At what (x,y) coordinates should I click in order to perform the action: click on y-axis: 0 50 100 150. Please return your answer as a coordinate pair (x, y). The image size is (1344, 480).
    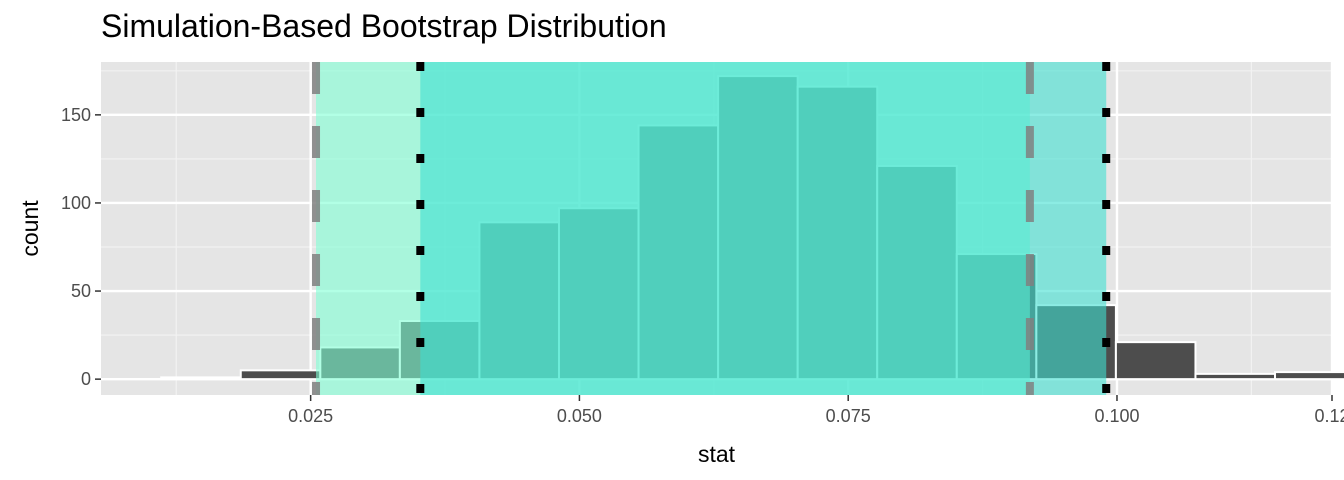
    Looking at the image, I should click on (81, 247).